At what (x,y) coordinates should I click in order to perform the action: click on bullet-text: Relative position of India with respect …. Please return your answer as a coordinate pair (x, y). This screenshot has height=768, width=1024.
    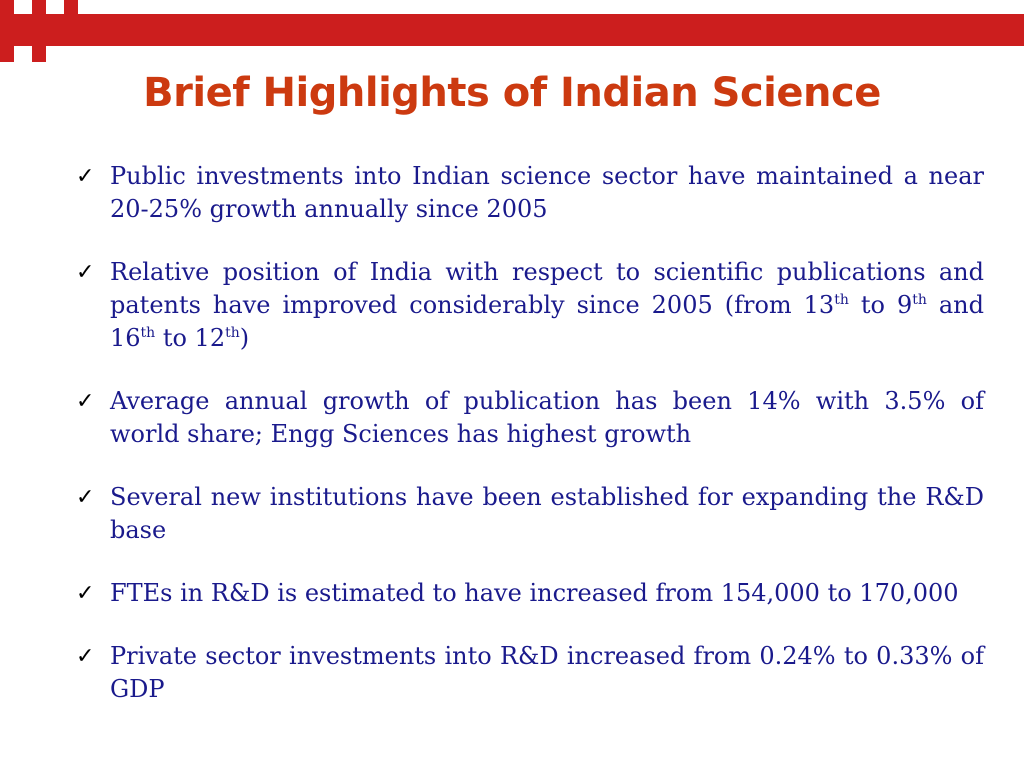
    Looking at the image, I should click on (547, 305).